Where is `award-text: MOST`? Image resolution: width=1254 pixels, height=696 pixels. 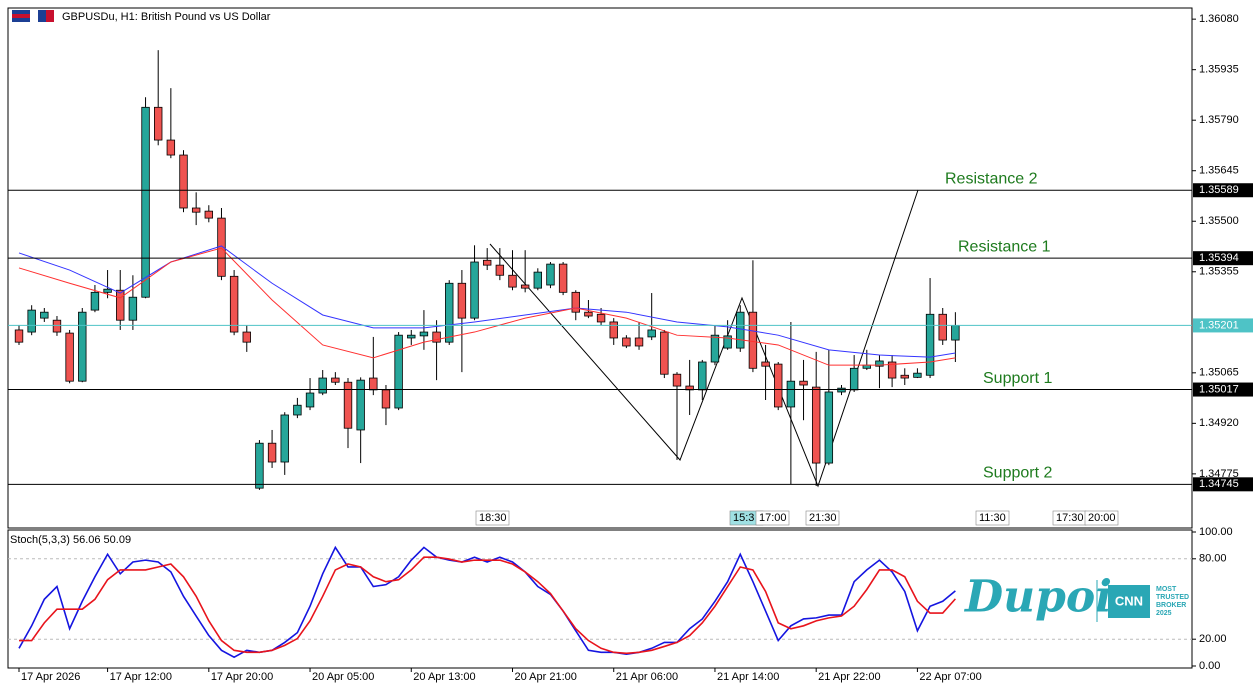 award-text: MOST is located at coordinates (1166, 589).